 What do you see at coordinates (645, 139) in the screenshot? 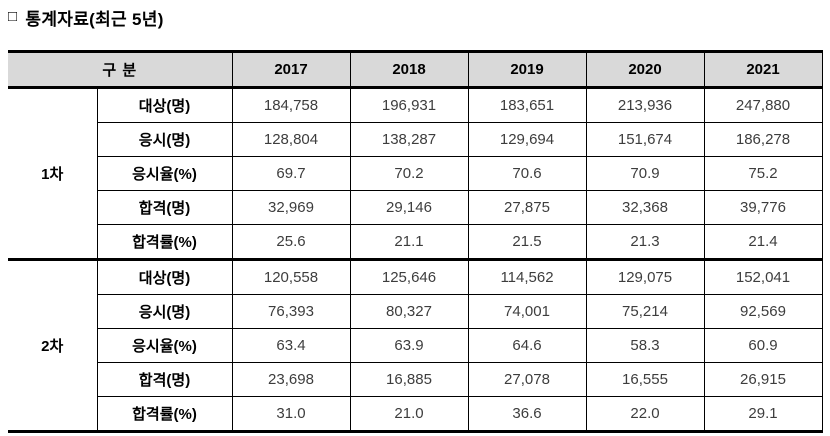
I see `value-cell: 151,674` at bounding box center [645, 139].